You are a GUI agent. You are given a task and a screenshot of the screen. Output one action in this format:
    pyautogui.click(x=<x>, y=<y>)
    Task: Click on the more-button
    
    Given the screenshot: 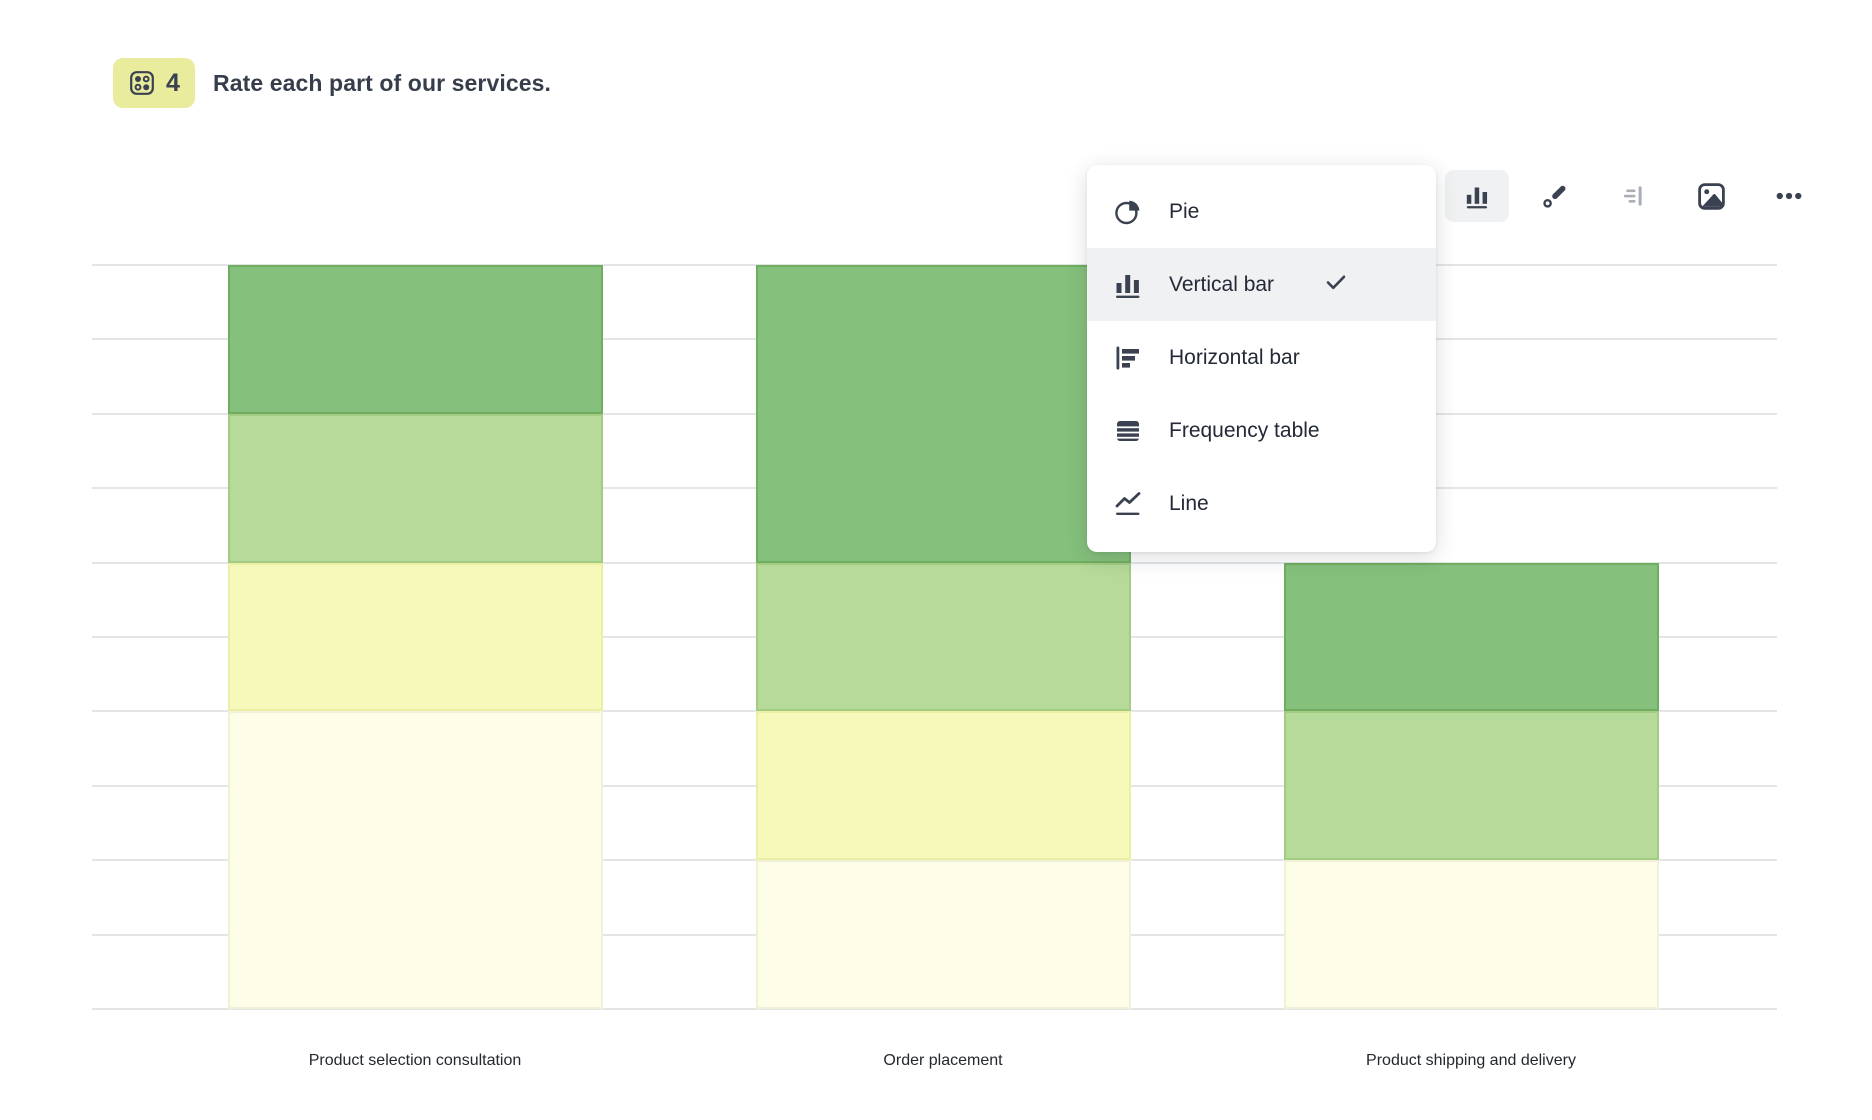 What is the action you would take?
    pyautogui.click(x=1789, y=196)
    